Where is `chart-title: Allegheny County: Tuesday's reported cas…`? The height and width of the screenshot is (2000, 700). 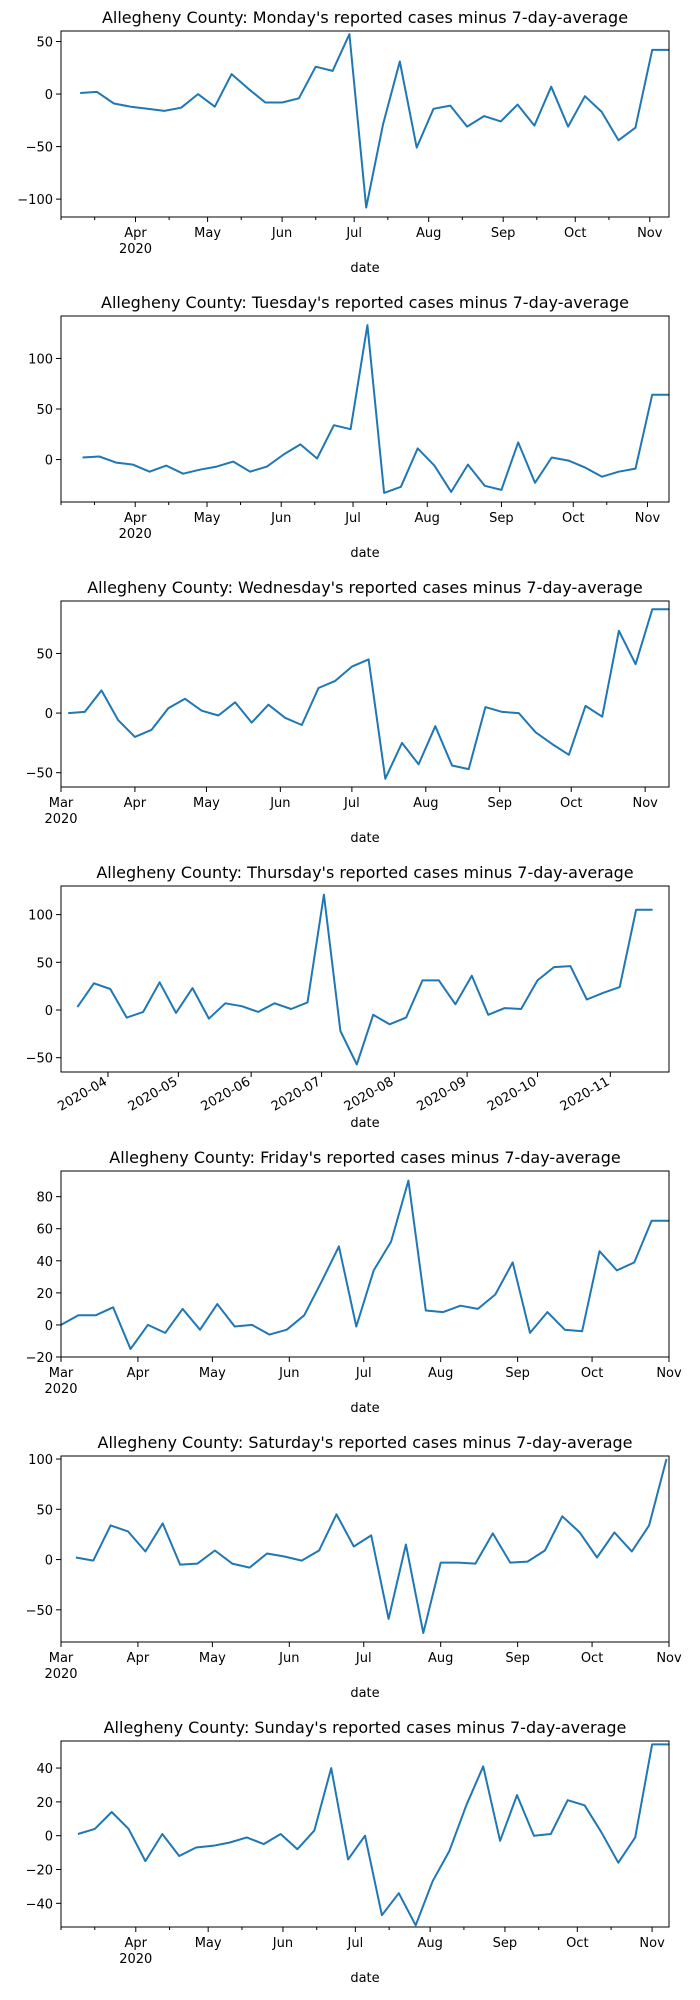
chart-title: Allegheny County: Tuesday's reported cas… is located at coordinates (365, 302).